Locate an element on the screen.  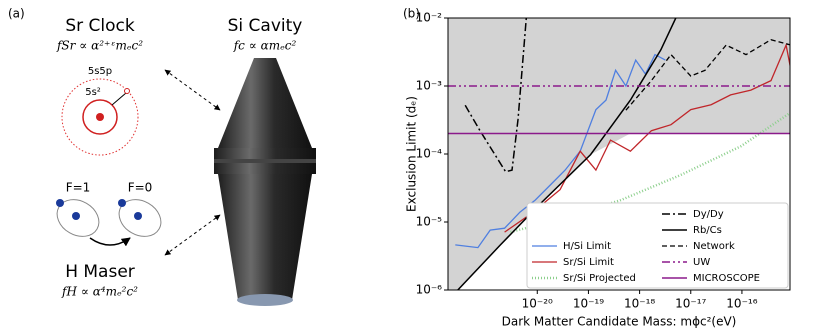
legend-label: Rb/Cs is located at coordinates (707, 230).